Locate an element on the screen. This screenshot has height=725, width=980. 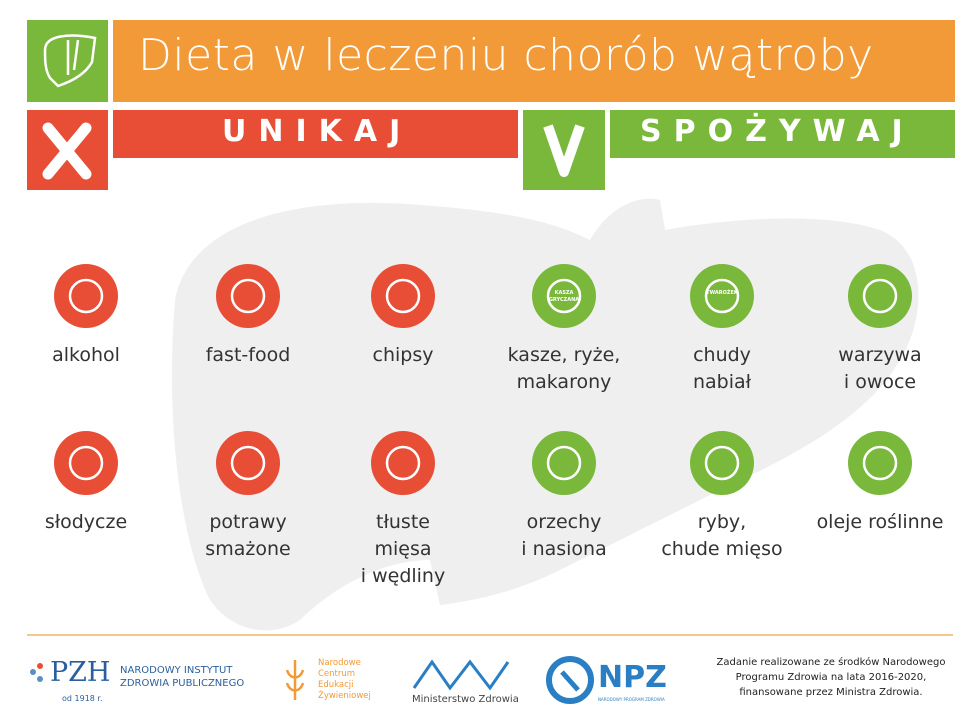
item-label: tłuste mięsa i wędliny is located at coordinates (403, 549).